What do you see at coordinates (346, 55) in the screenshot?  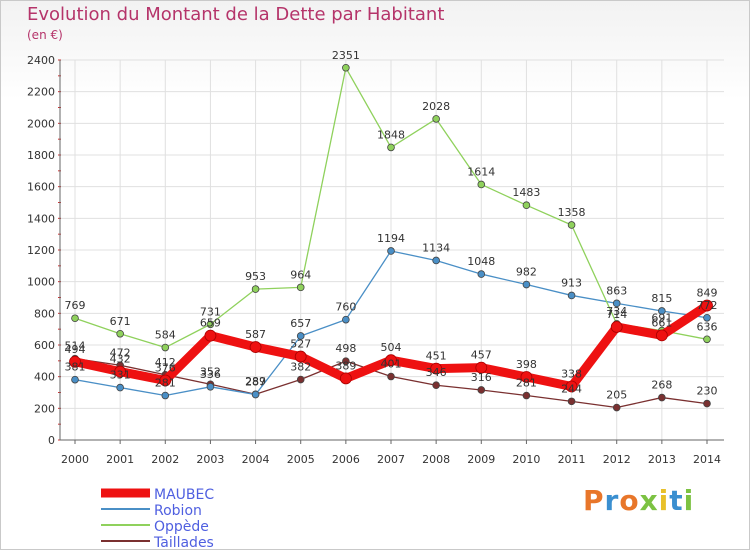 I see `data-label: 2351` at bounding box center [346, 55].